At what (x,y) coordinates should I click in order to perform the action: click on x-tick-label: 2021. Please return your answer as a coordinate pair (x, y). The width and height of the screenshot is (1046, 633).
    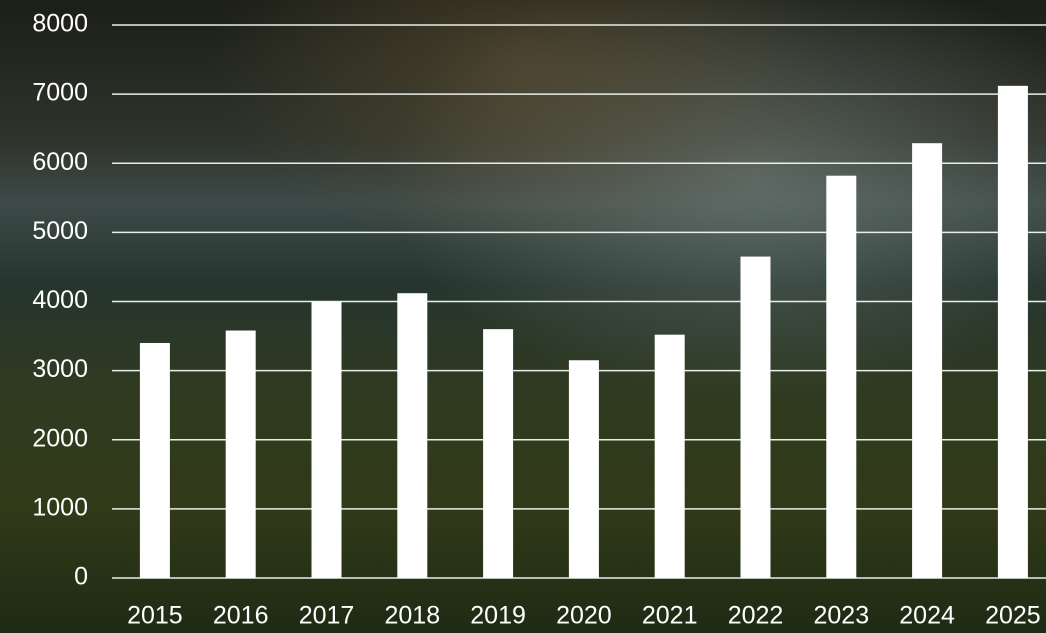
    Looking at the image, I should click on (670, 616).